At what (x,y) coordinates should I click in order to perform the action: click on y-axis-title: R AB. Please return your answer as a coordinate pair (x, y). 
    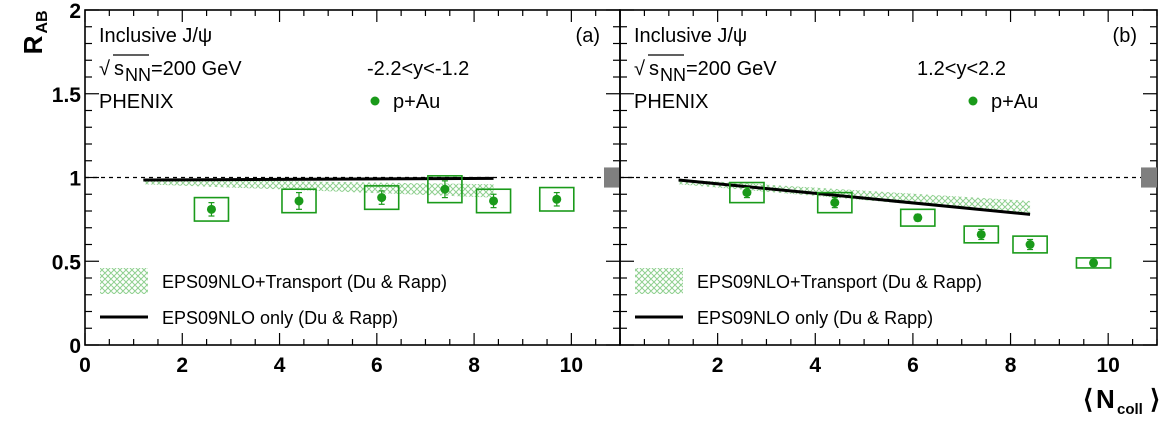
    Looking at the image, I should click on (34, 32).